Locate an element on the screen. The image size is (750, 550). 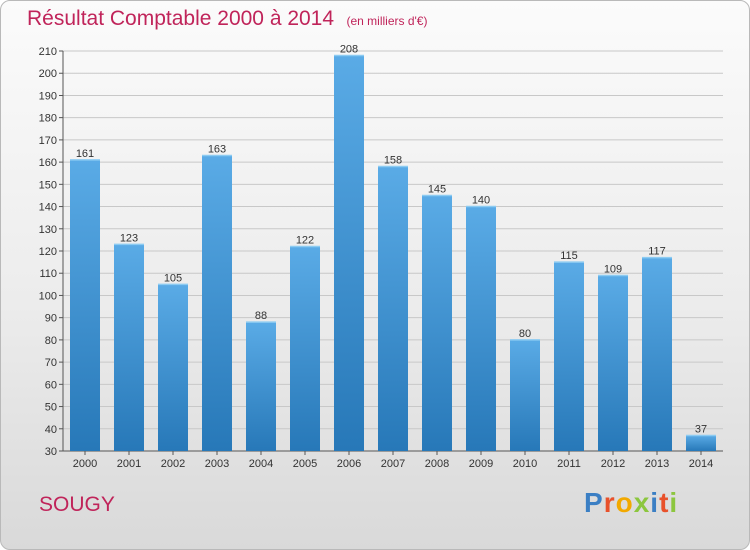
y-tick-label: 140 is located at coordinates (48, 208).